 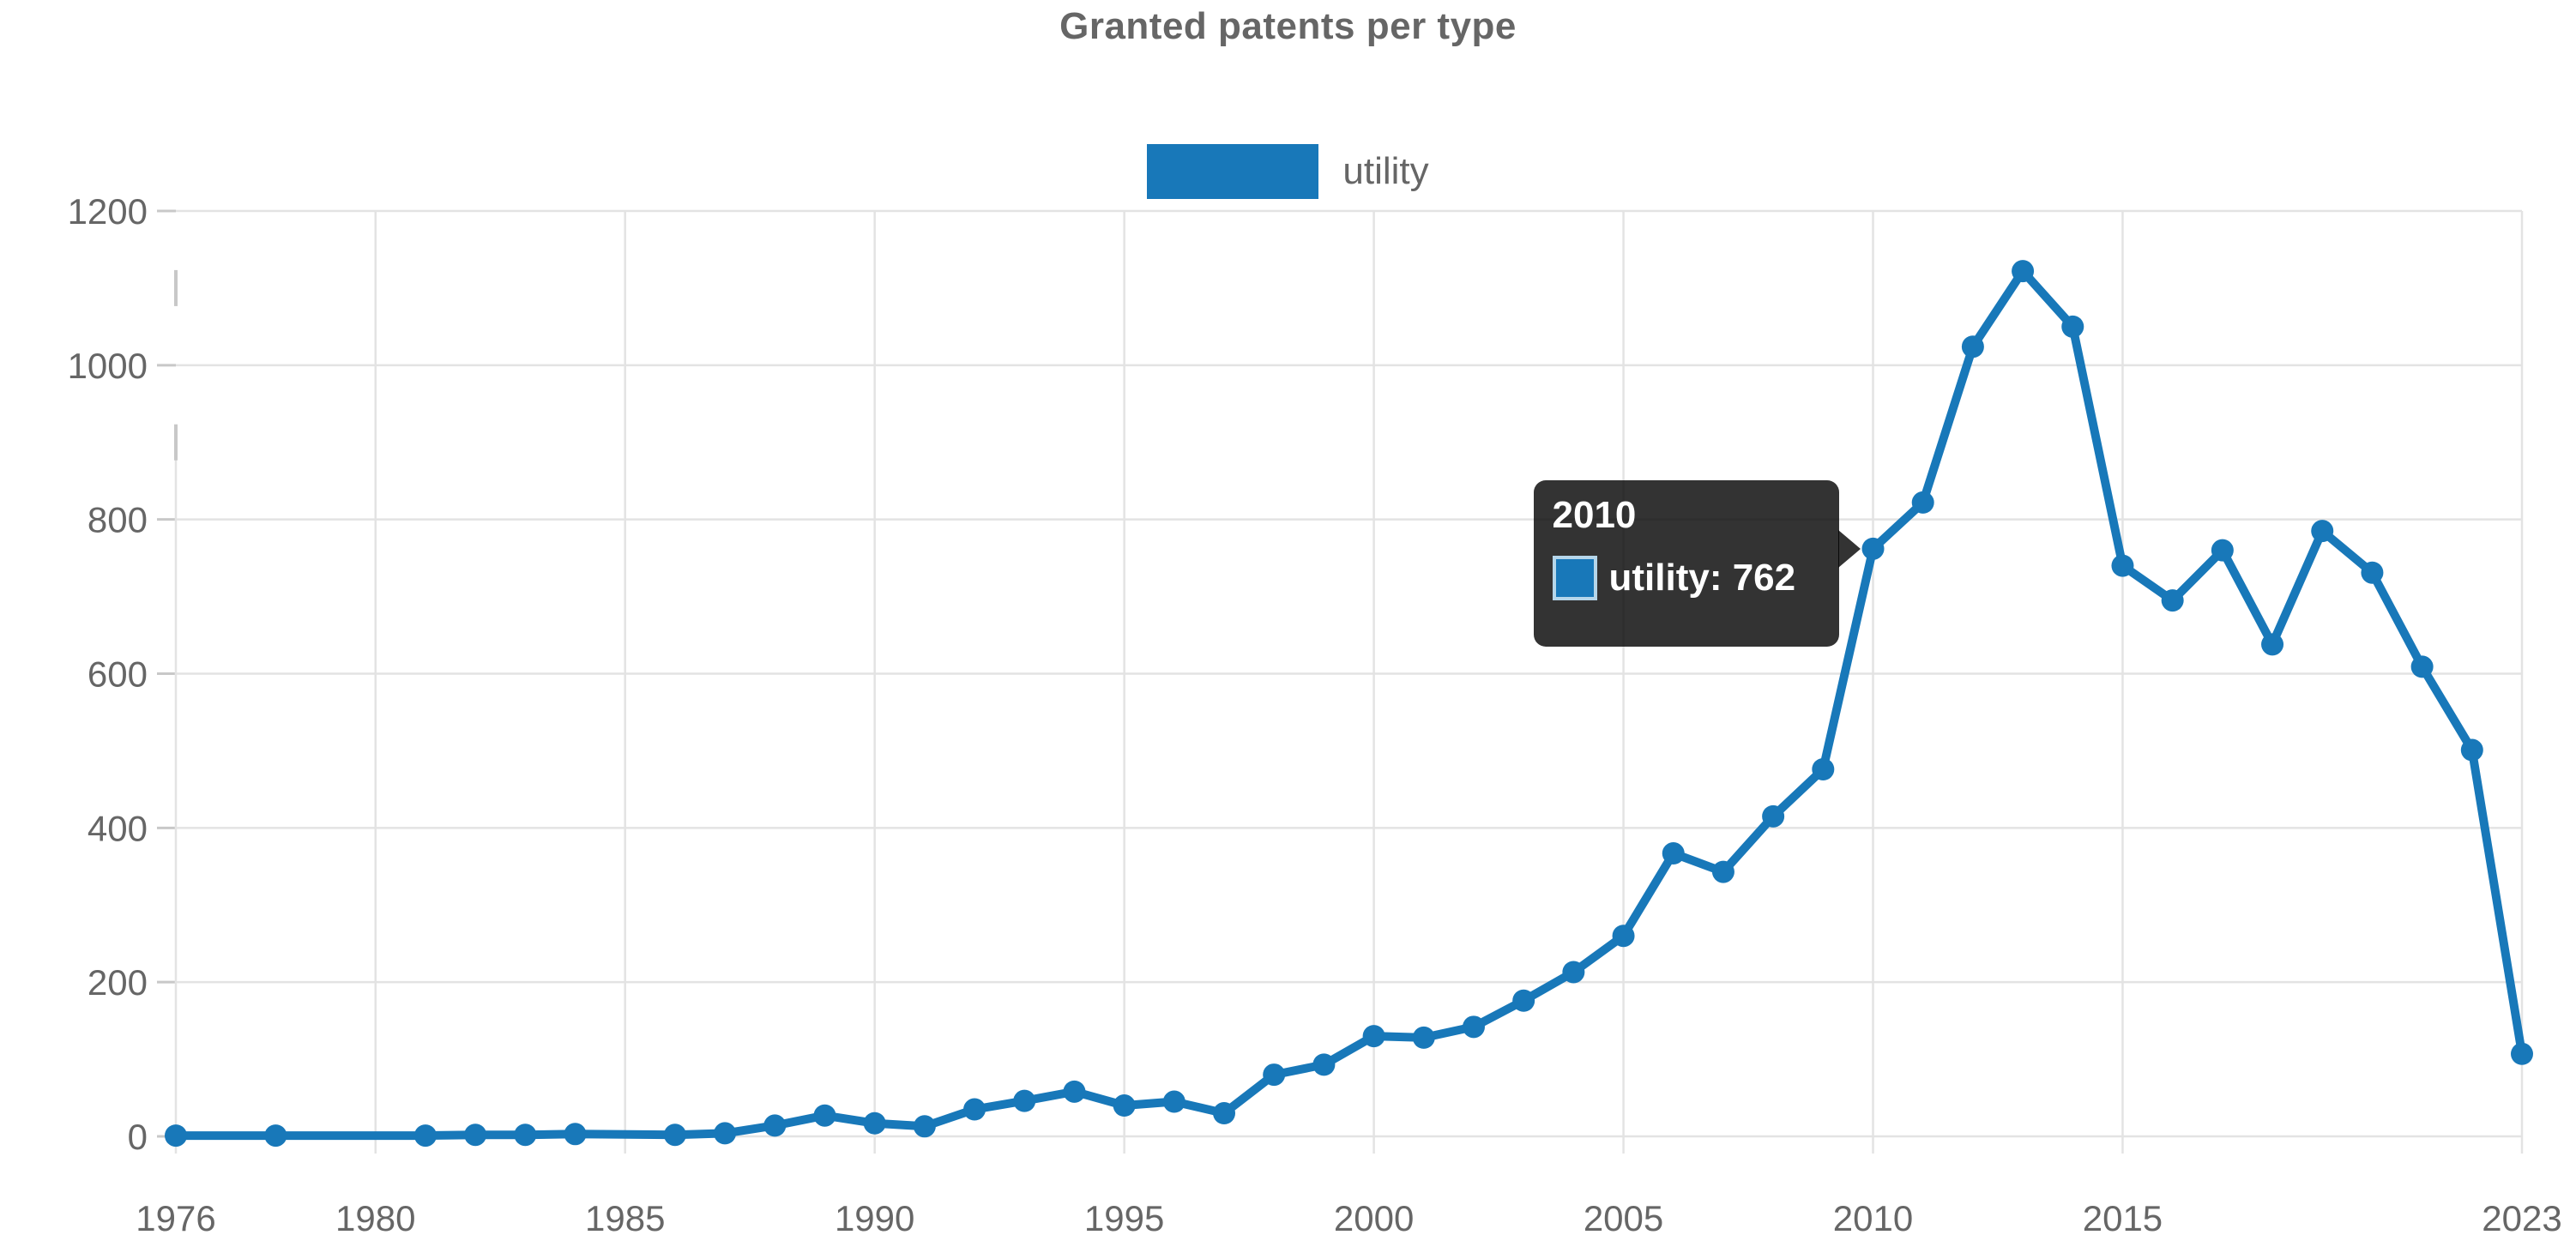 What do you see at coordinates (575, 1134) in the screenshot?
I see `data-point-1984` at bounding box center [575, 1134].